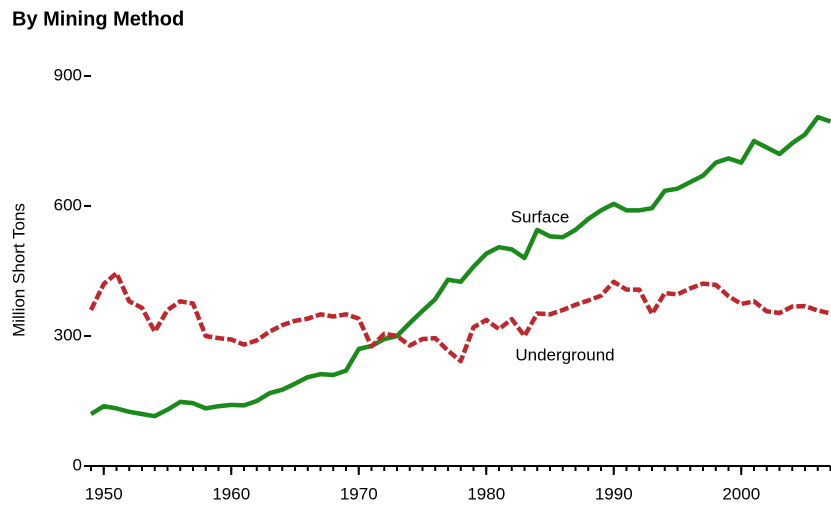 The height and width of the screenshot is (505, 831). Describe the element at coordinates (540, 216) in the screenshot. I see `series-label: Surface` at that location.